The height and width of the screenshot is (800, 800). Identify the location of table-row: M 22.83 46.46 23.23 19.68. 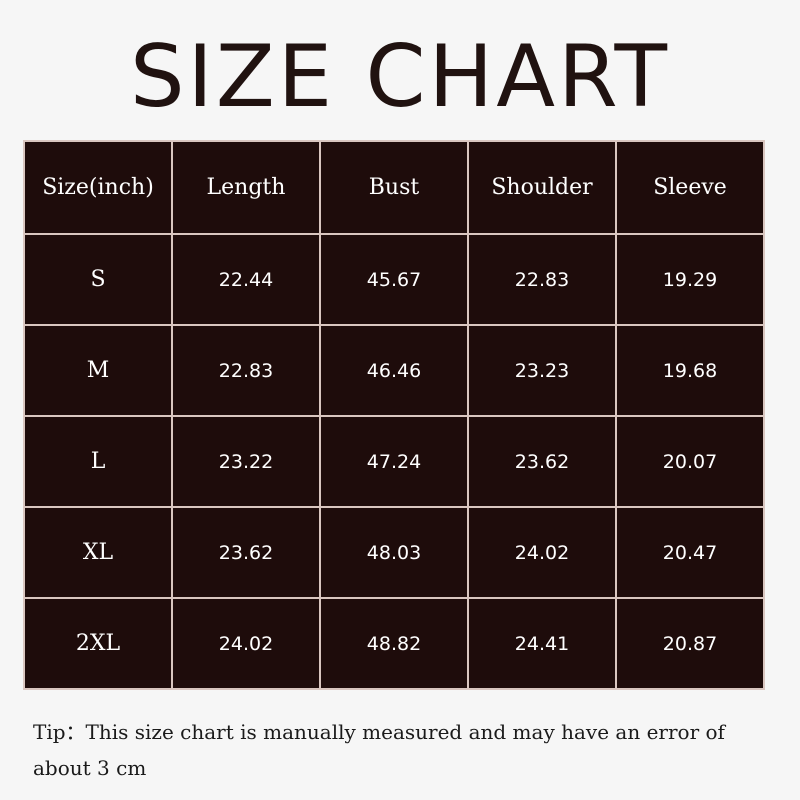
(394, 370).